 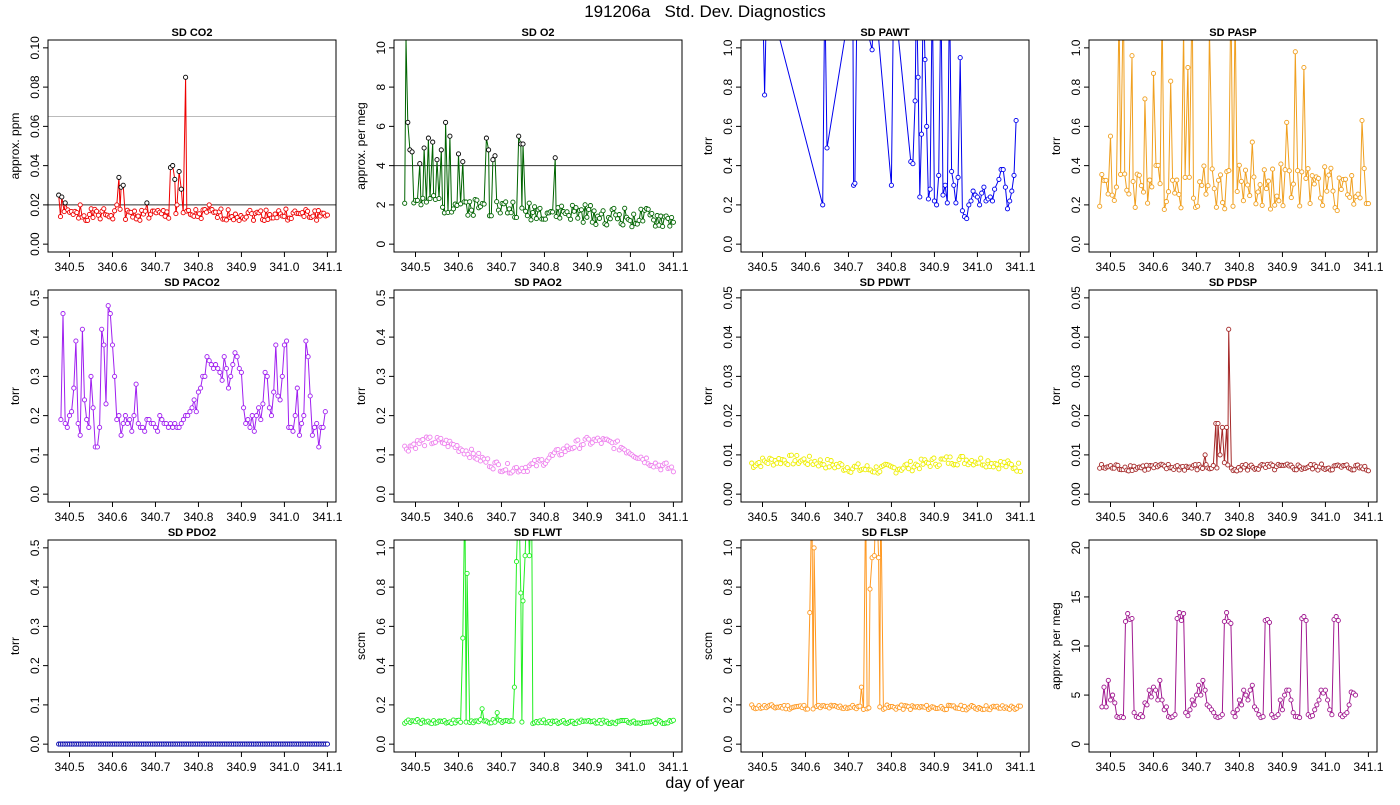 I want to click on panel-title: SD FLSP, so click(x=885, y=533).